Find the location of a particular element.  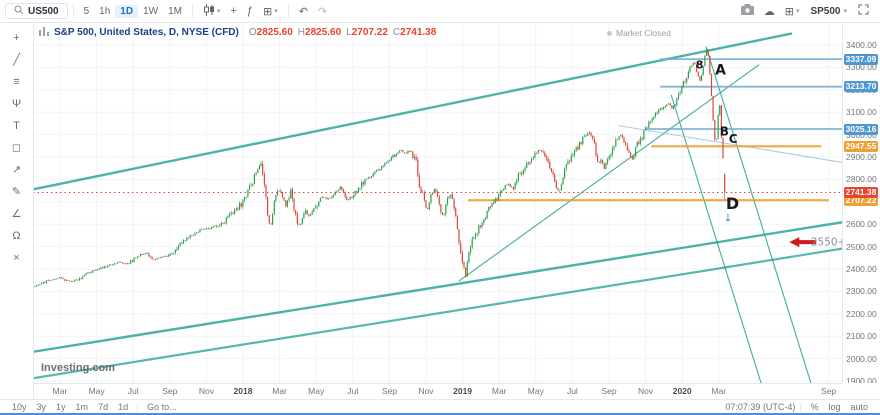

timeframe-1m: 1M is located at coordinates (175, 11).